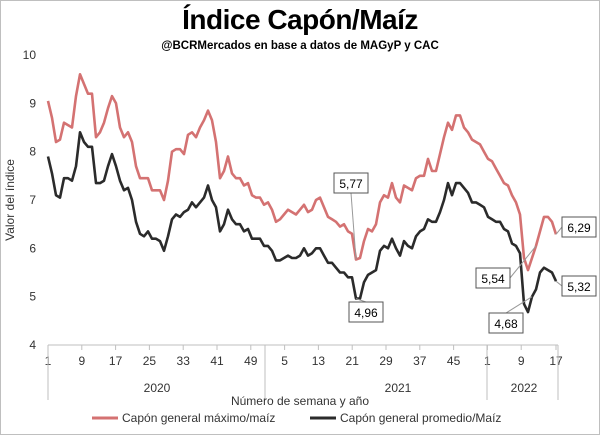 The width and height of the screenshot is (600, 435). I want to click on data-label: 4,68, so click(506, 324).